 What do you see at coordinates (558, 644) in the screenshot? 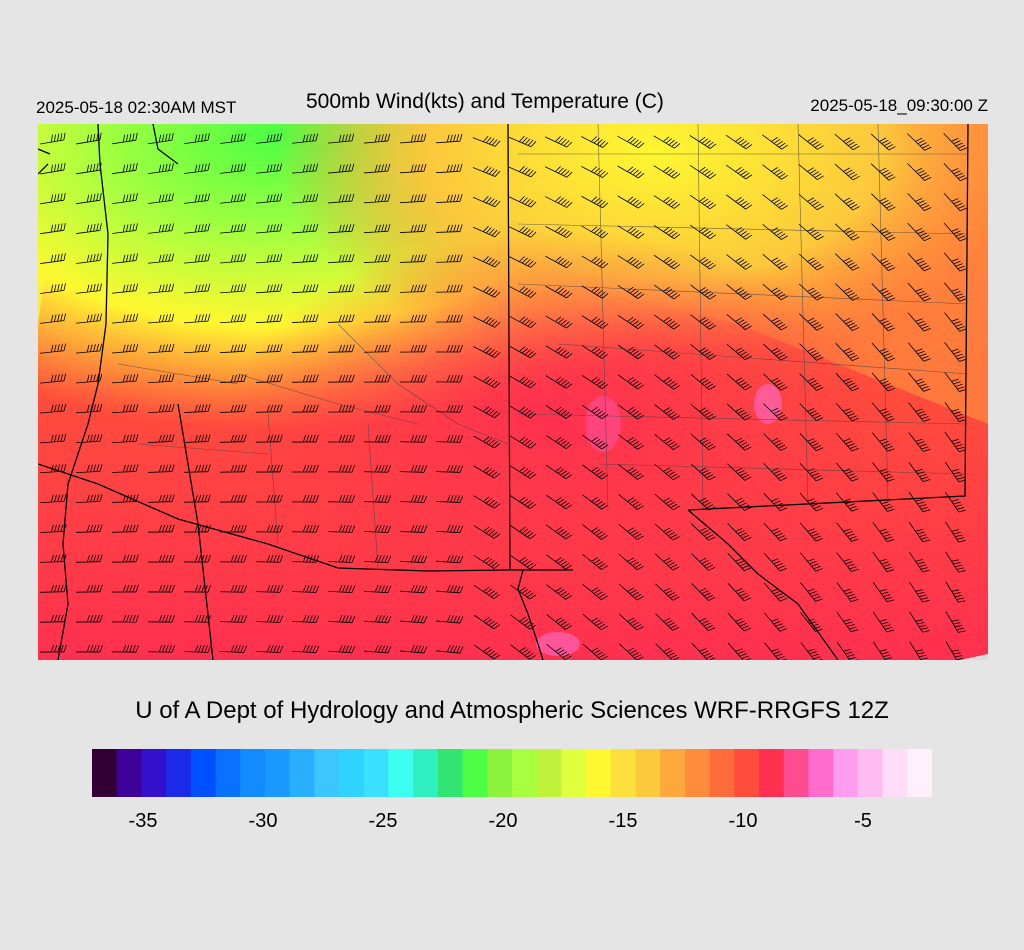
I see `warm-pocket` at bounding box center [558, 644].